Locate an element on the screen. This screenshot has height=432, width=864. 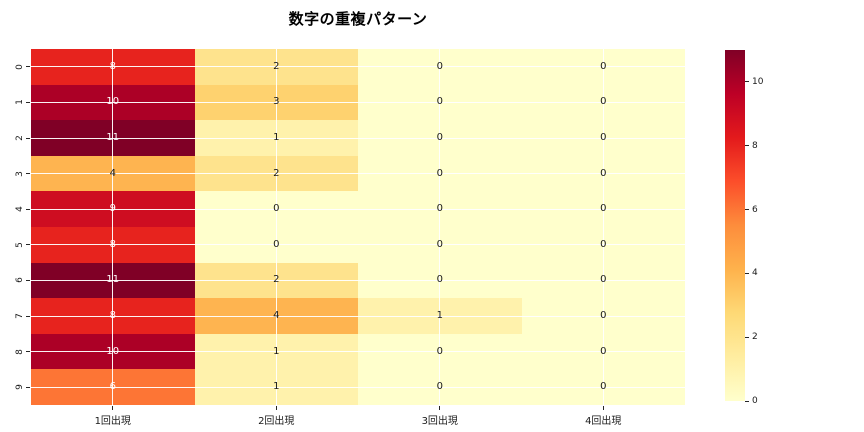
colorbar-tick-label: 0 is located at coordinates (755, 401).